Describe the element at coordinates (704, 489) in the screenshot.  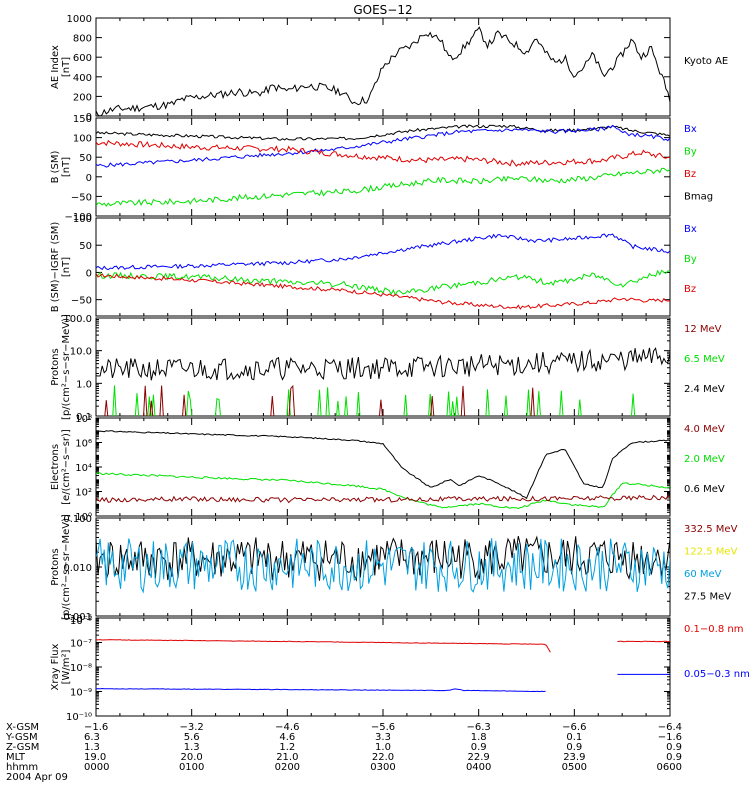
I see `legend-entry: 0.6 MeV` at that location.